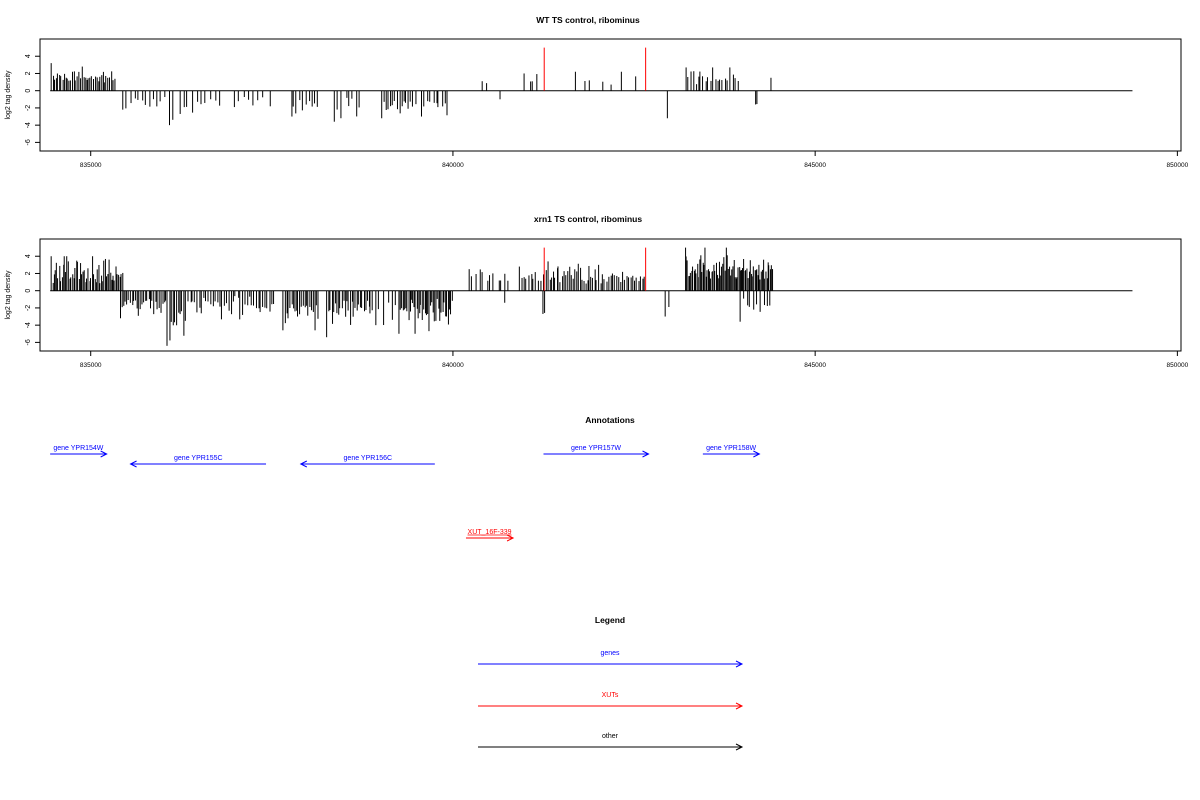 The height and width of the screenshot is (800, 1200). Describe the element at coordinates (28, 256) in the screenshot. I see `xrn1-y-tick-label: 4` at that location.